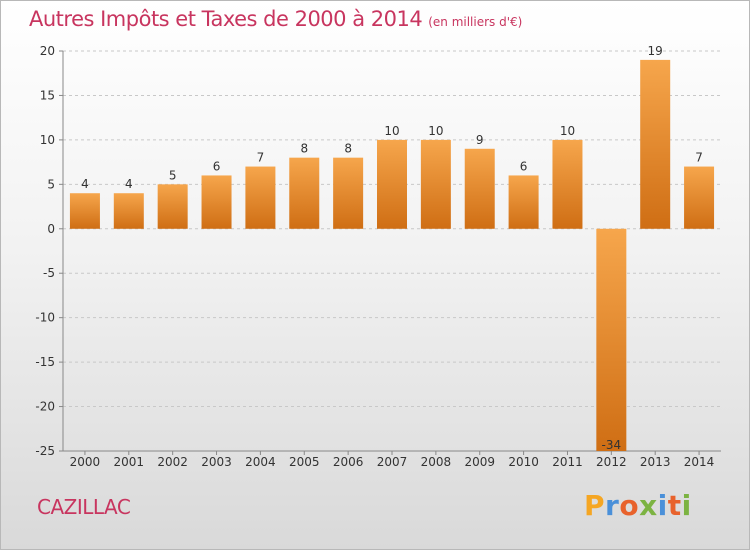 The height and width of the screenshot is (550, 750). What do you see at coordinates (49, 251) in the screenshot?
I see `y-axis-ticks: -25 -20 -15 -10 -5 0 5 10 15 20` at bounding box center [49, 251].